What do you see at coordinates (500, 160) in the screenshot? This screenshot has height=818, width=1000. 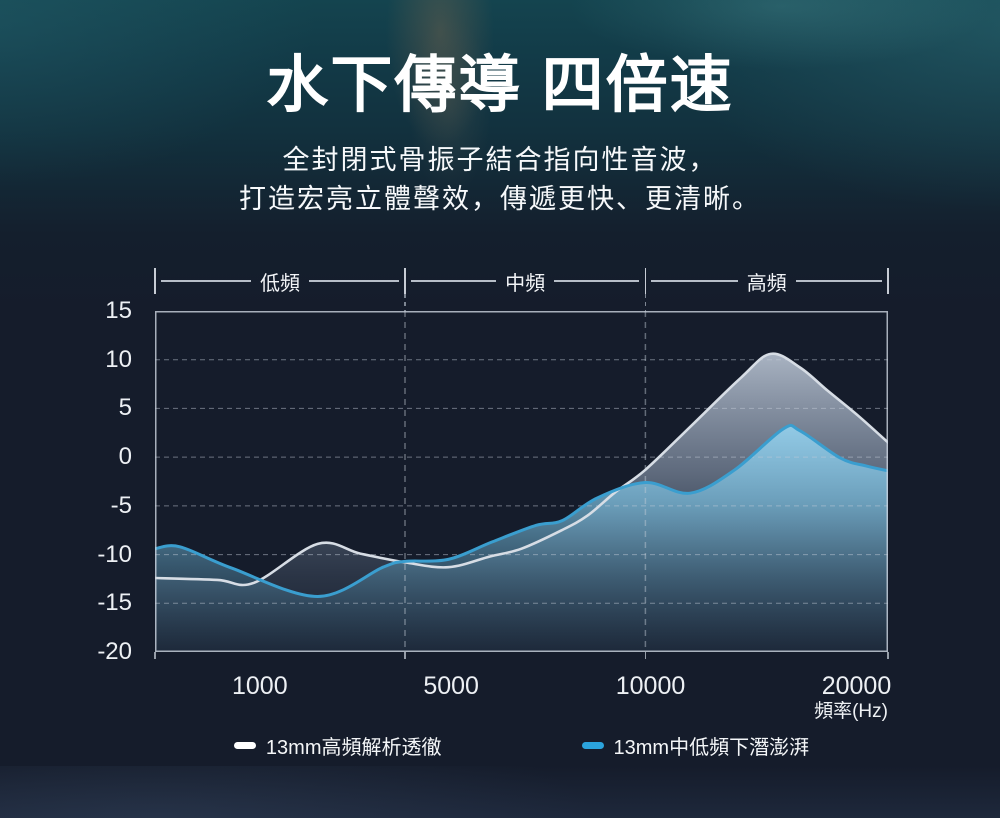 I see `subtitle-line-1: 全封閉式骨振子結合指向性音波，` at bounding box center [500, 160].